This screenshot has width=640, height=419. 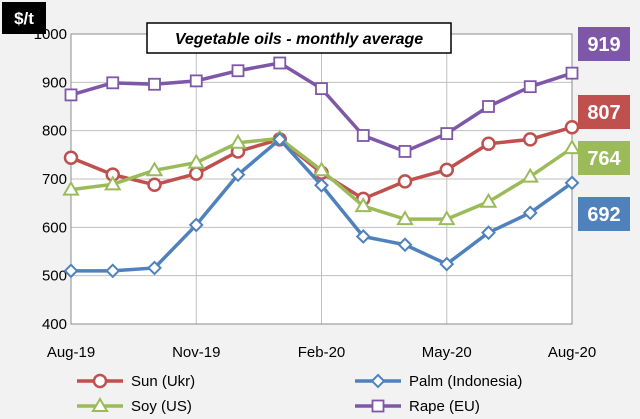 What do you see at coordinates (465, 381) in the screenshot?
I see `legend-label: Palm (Indonesia)` at bounding box center [465, 381].